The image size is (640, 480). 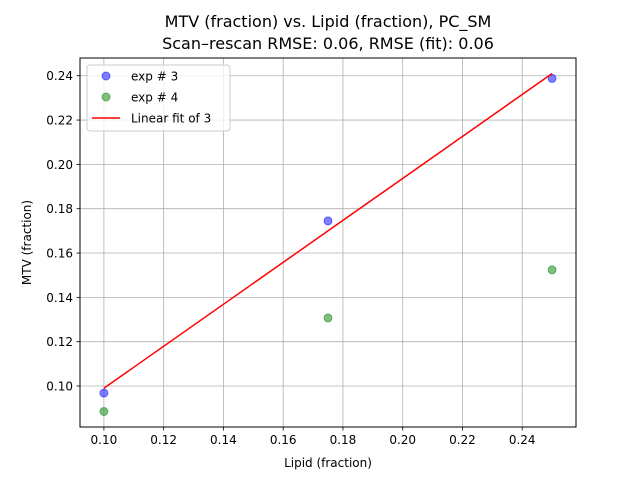 I want to click on chart-title-line-2: Scan–rescan RMSE: 0.06, RMSE (fit): 0.06, so click(x=328, y=43).